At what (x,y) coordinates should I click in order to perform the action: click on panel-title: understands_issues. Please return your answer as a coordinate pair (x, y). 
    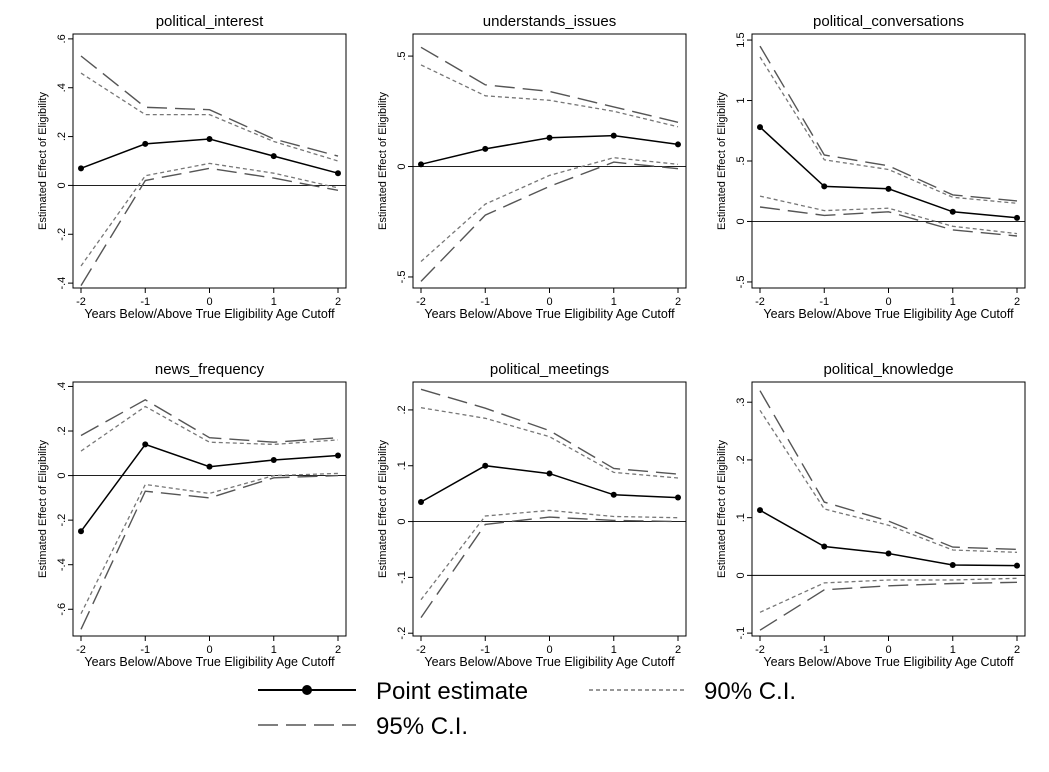
    Looking at the image, I should click on (549, 21).